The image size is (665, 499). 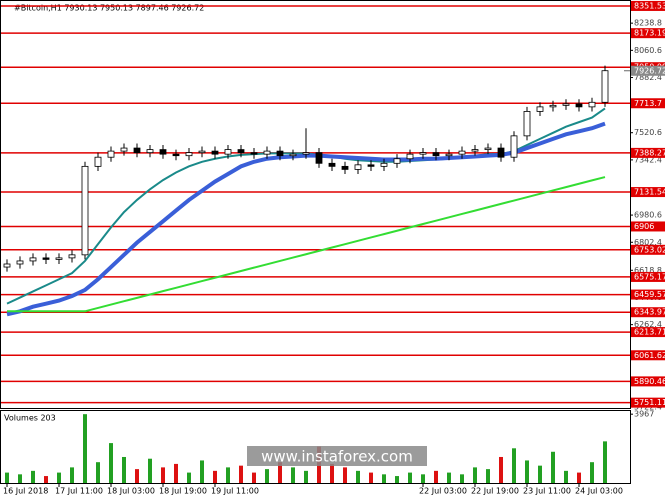 What do you see at coordinates (443, 491) in the screenshot?
I see `x-tick-label: 22 Jul 03:00` at bounding box center [443, 491].